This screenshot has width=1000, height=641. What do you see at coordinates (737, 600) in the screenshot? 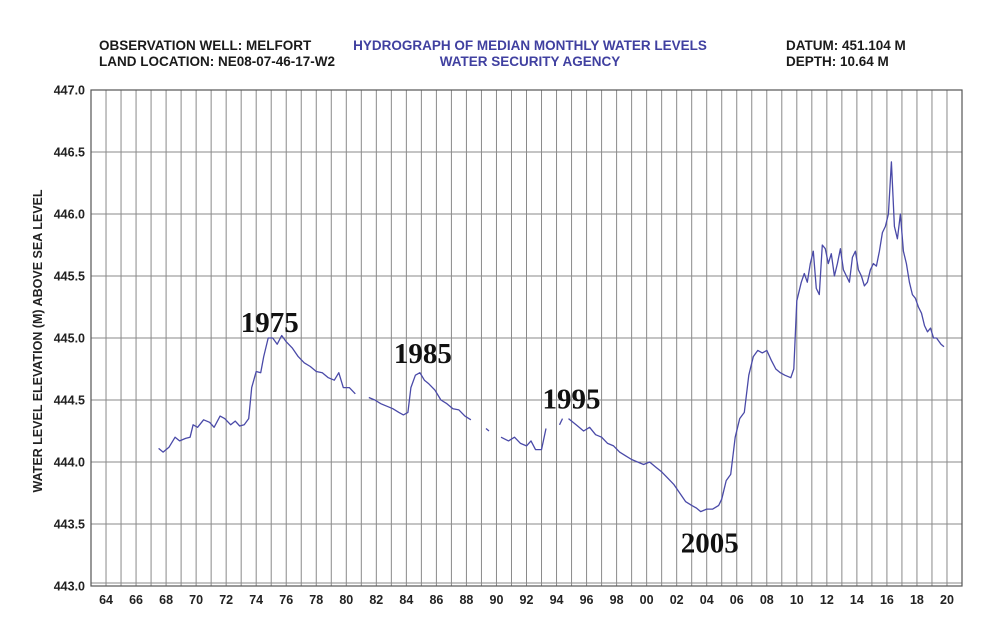
I see `x-tick-label: 06` at bounding box center [737, 600].